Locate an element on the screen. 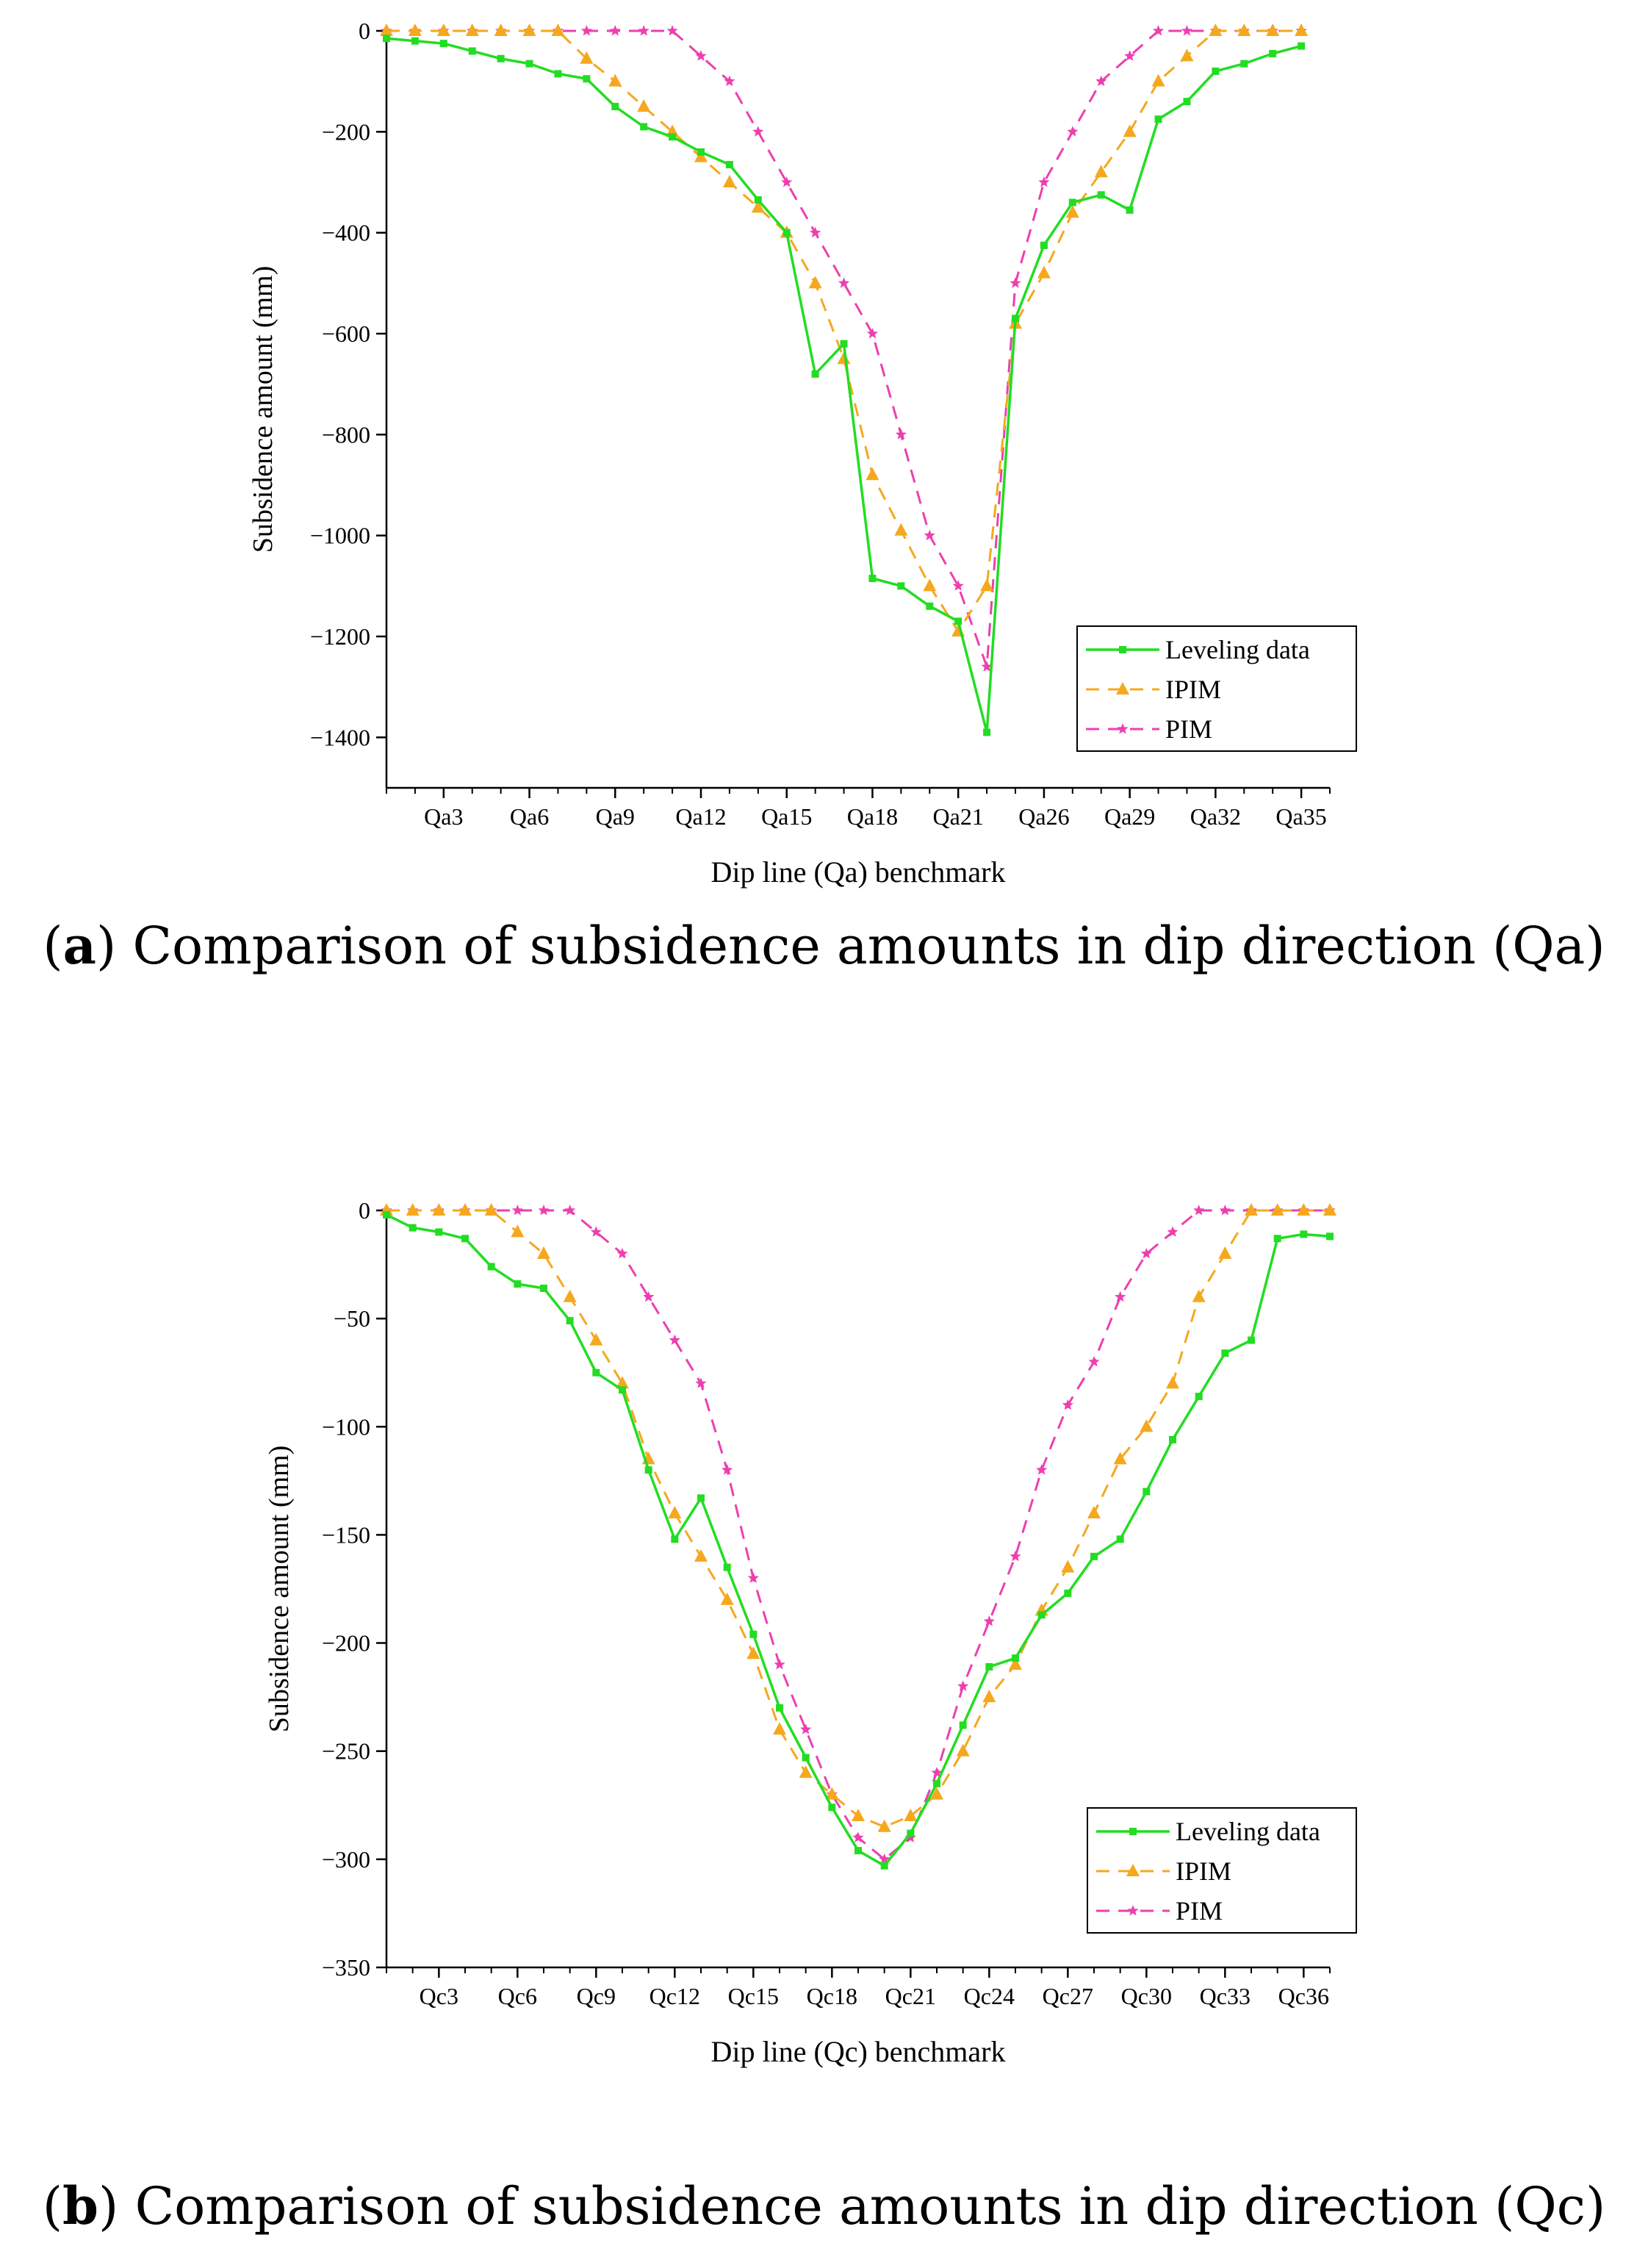 The height and width of the screenshot is (2268, 1648). x-tick-label: Qc33 is located at coordinates (1225, 1996).